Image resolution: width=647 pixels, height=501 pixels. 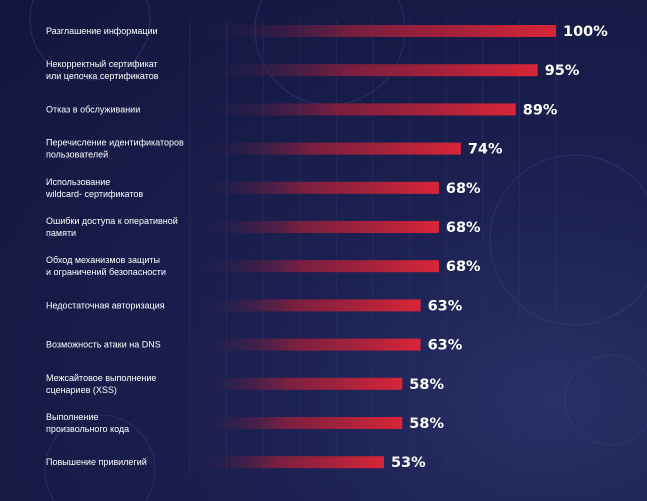 I want to click on value-label: 95%, so click(x=562, y=71).